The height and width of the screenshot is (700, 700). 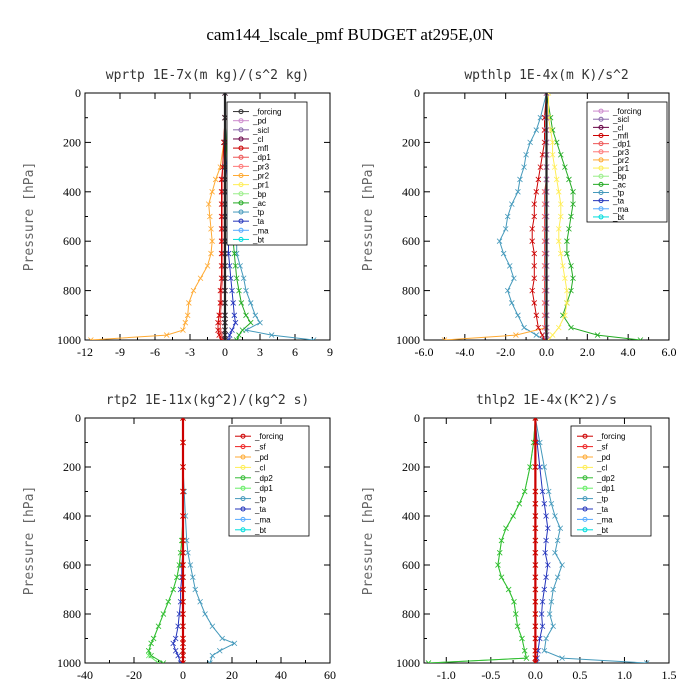 What do you see at coordinates (259, 203) in the screenshot?
I see `legend-label: _ac` at bounding box center [259, 203].